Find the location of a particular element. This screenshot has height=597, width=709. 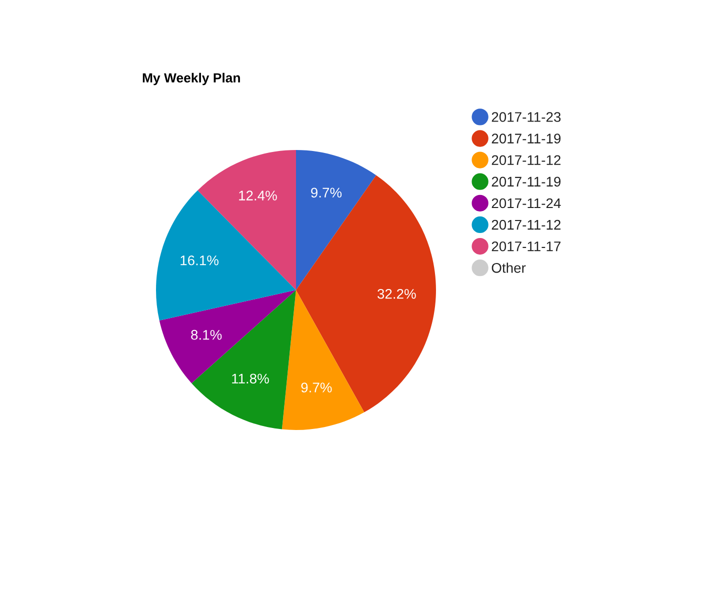

legend-label: 2017-11-17 is located at coordinates (526, 246).